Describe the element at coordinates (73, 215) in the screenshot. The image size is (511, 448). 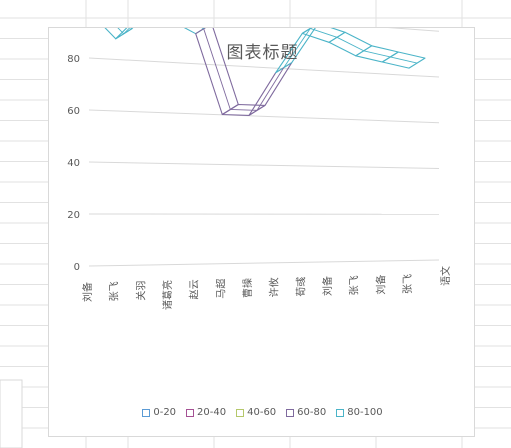
I see `y-tick-label: 20` at that location.